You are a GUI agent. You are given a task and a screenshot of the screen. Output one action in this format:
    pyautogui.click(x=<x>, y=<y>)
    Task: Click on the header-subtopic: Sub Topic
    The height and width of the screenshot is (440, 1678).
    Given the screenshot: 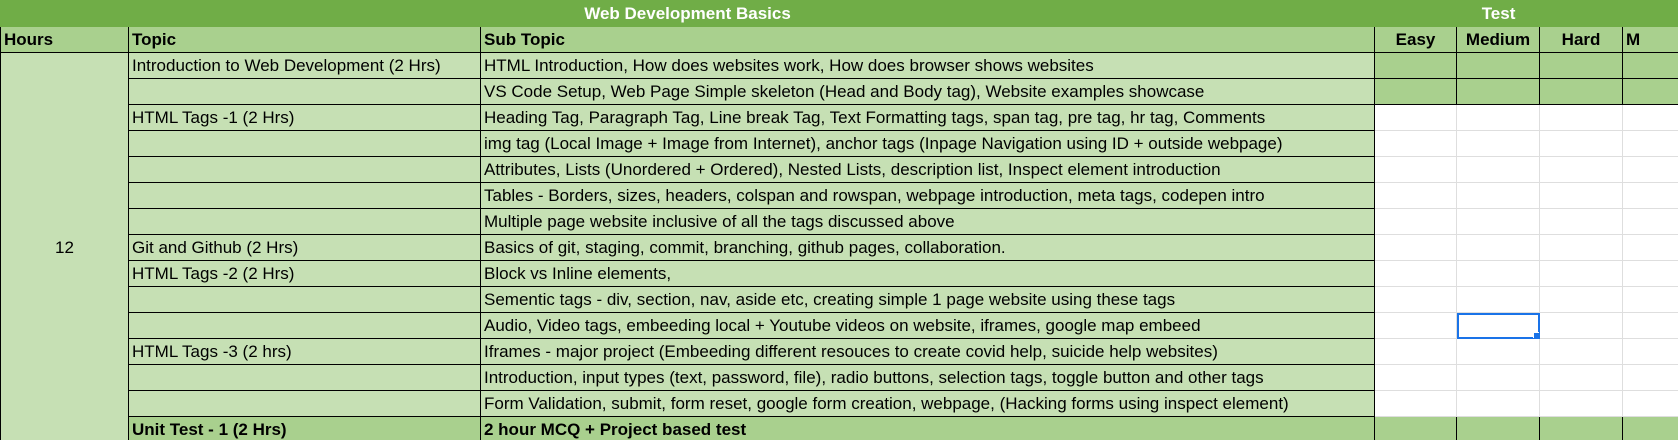 What is the action you would take?
    pyautogui.click(x=927, y=39)
    